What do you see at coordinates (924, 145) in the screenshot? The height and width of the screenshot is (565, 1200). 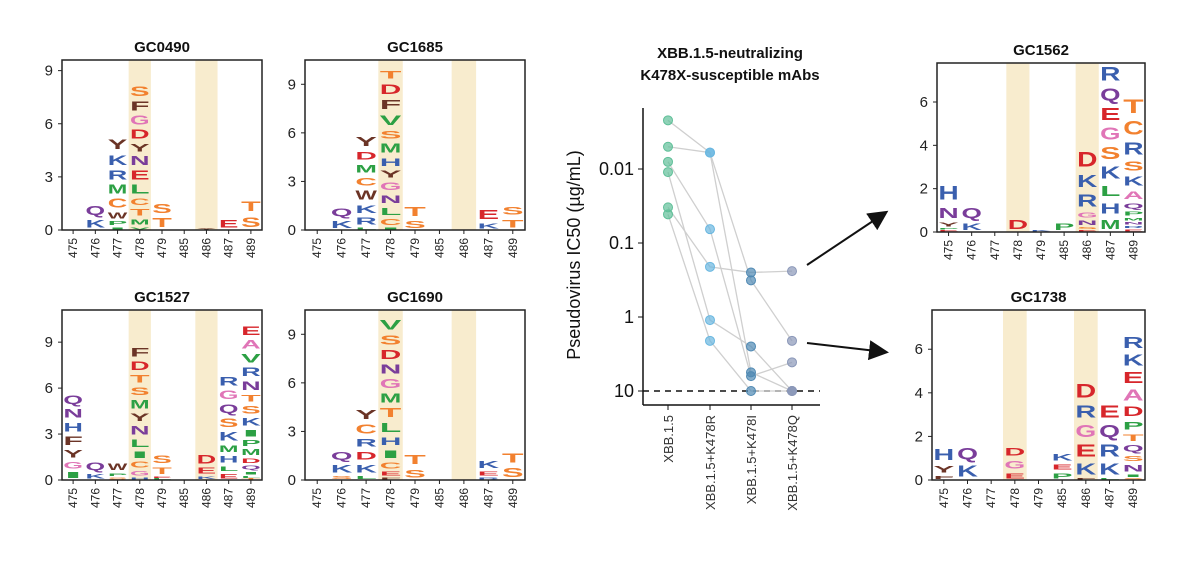 I see `y-tick-label: 4` at bounding box center [924, 145].